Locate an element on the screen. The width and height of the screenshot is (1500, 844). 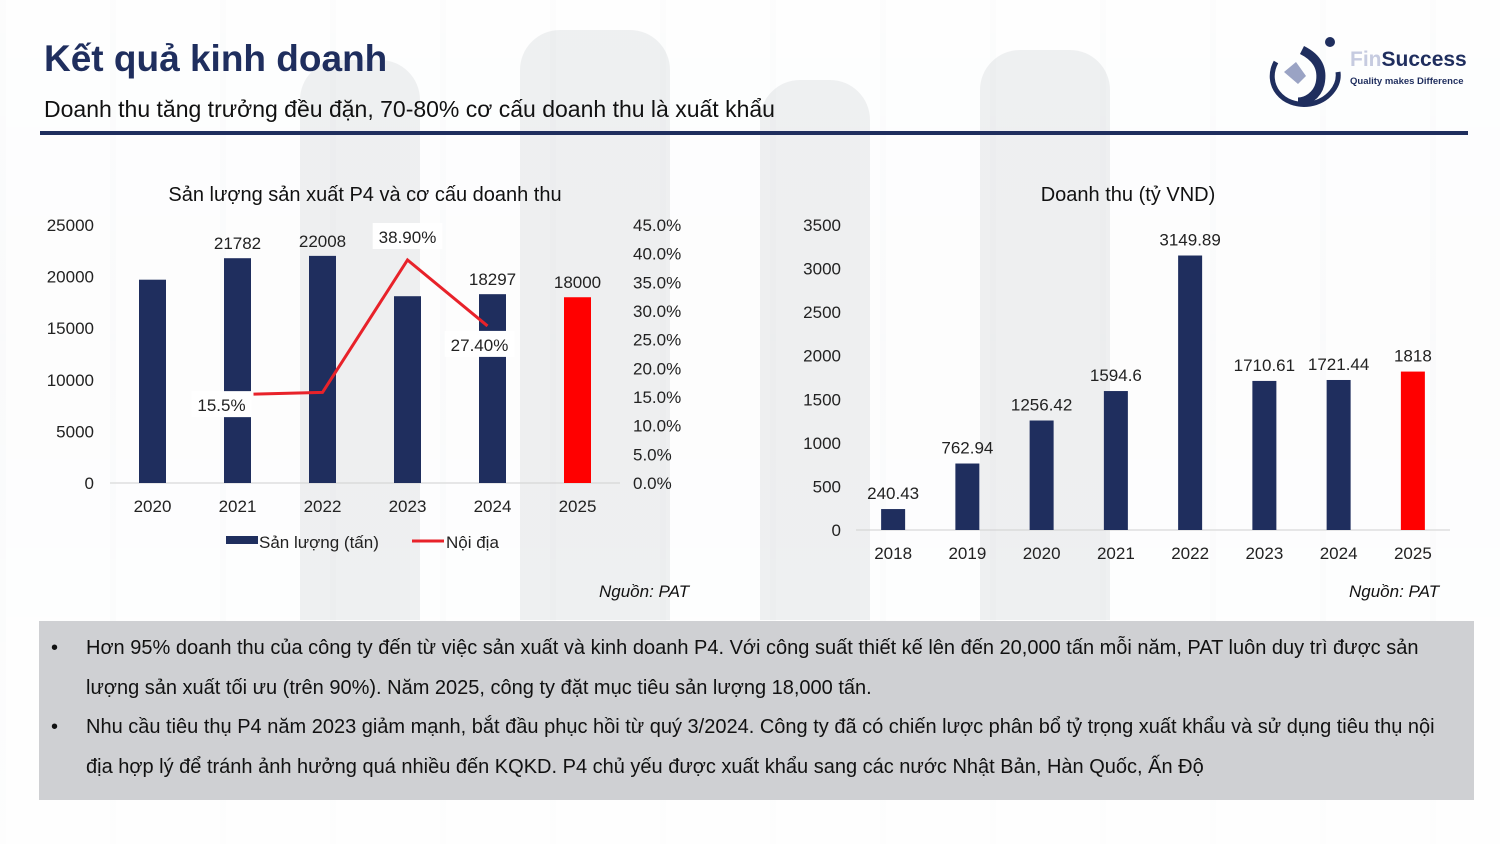
chart1-bar-label: 18297 is located at coordinates (492, 279).